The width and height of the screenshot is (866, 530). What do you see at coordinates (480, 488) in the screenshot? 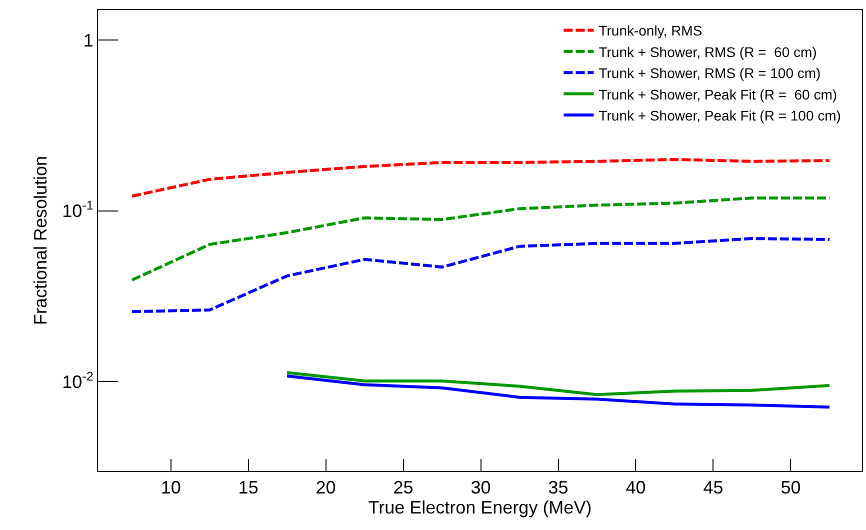
I see `x-tick-label: 30` at bounding box center [480, 488].